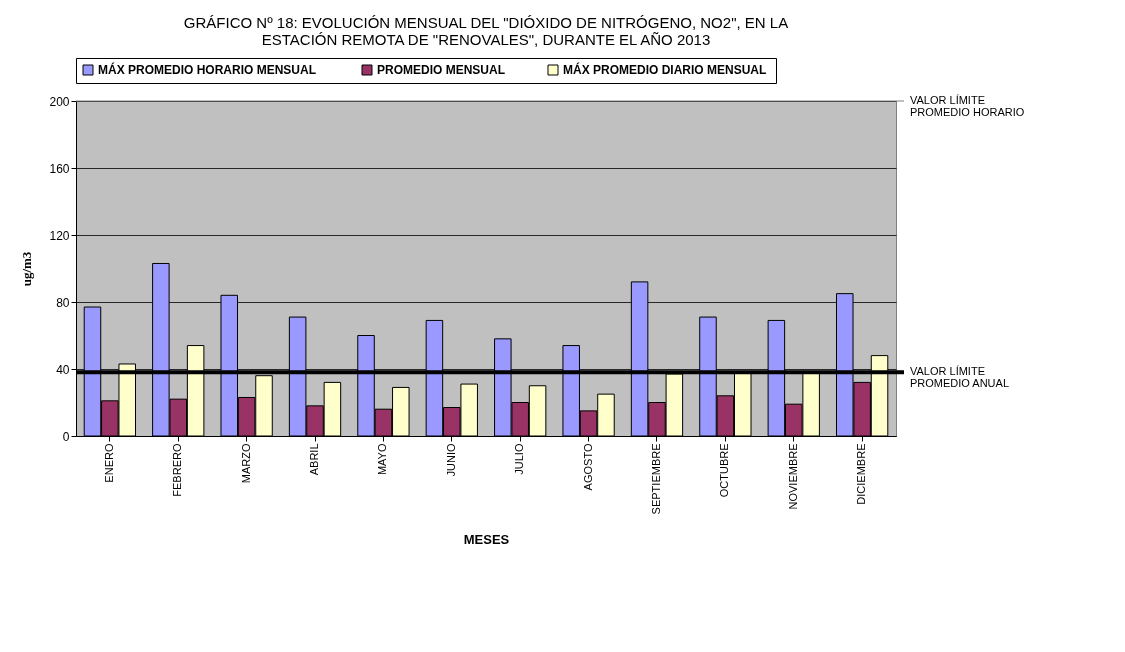 The height and width of the screenshot is (652, 1125). I want to click on x-axis-title: MESES, so click(486, 540).